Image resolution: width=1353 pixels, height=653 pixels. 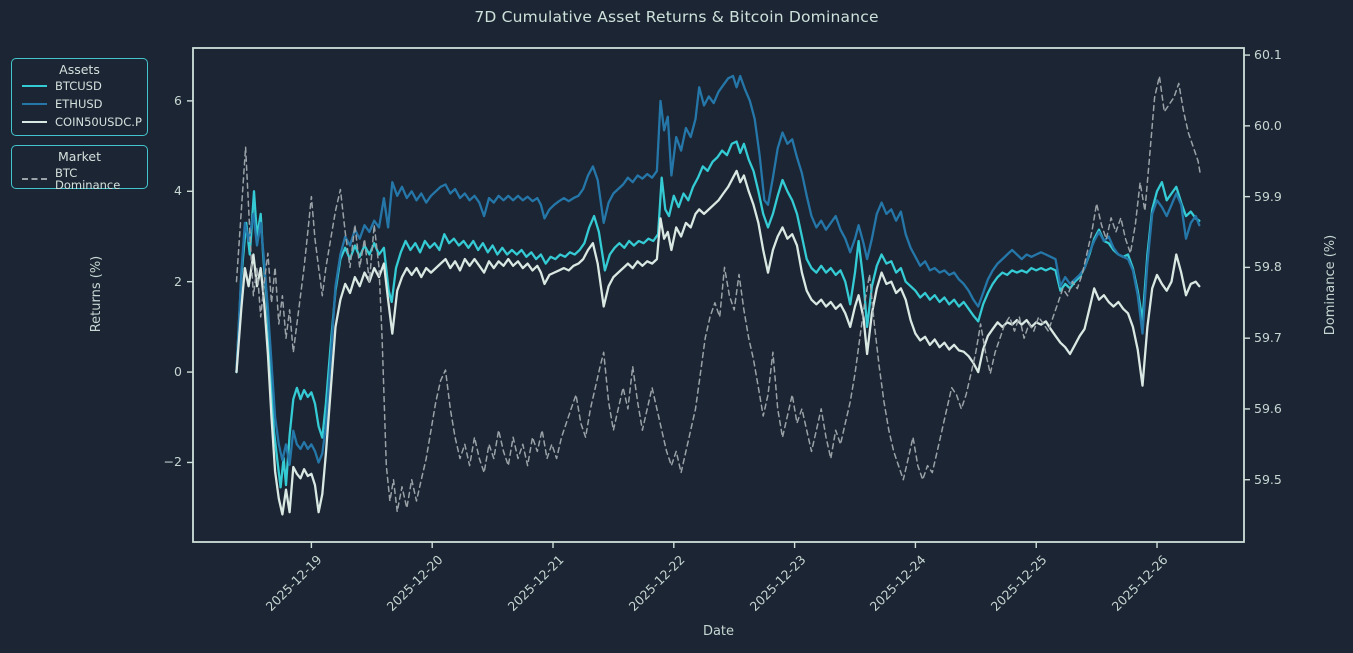 I want to click on legend-assets-items: BTCUSD ETHUSD COIN50USDC.P, so click(x=79, y=104).